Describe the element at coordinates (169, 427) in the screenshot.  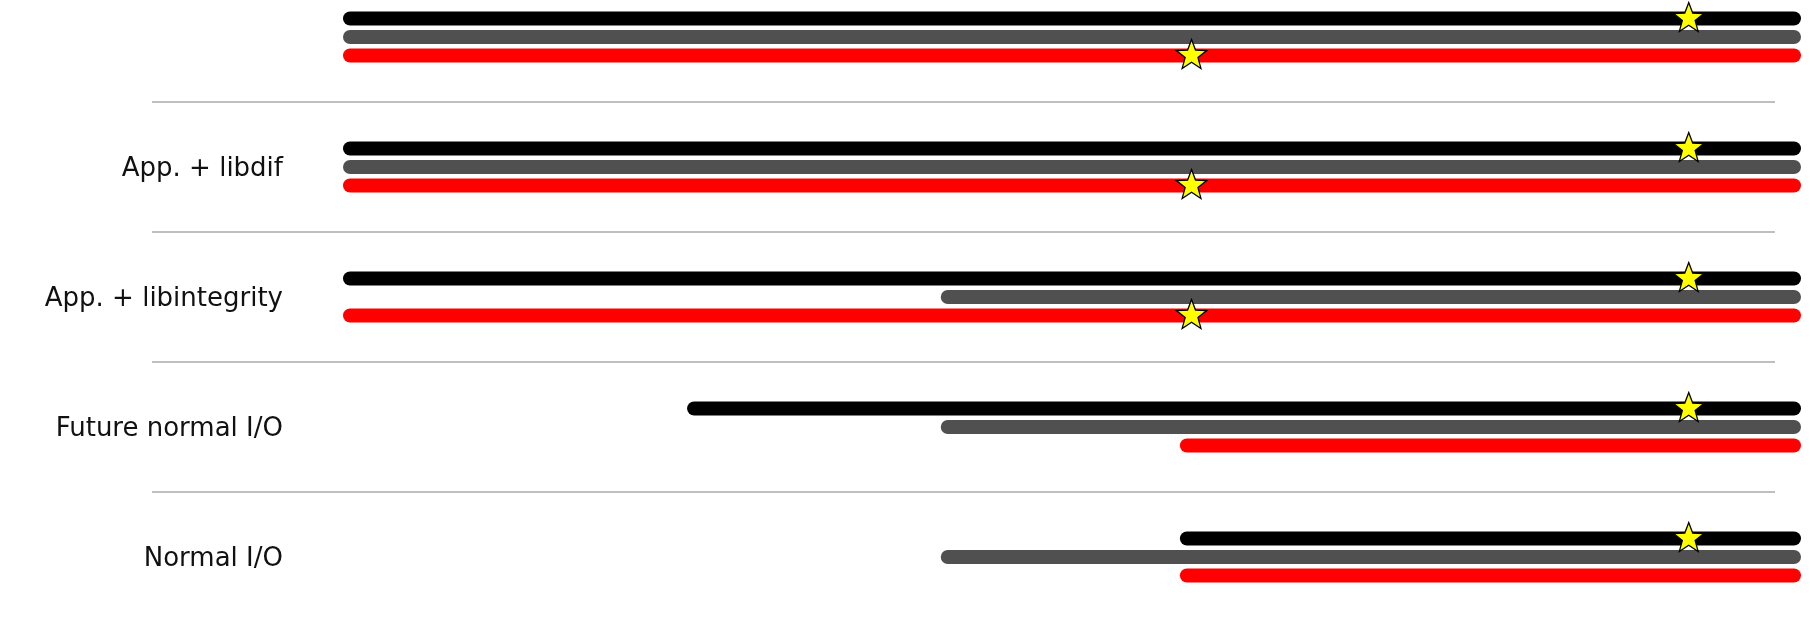
I see `y-tick-label: Future normal I/O` at that location.